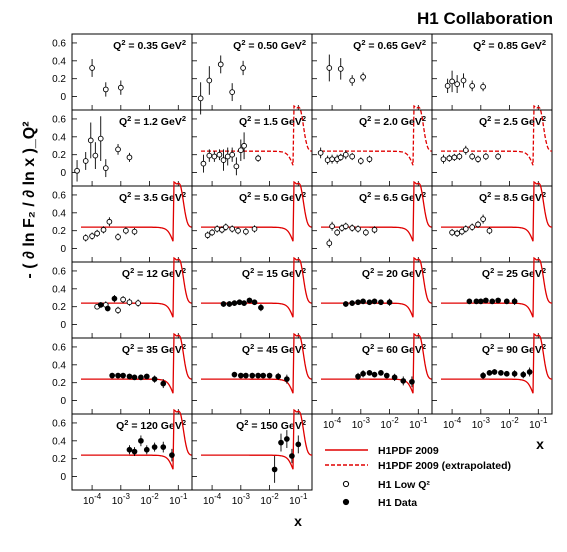 Image resolution: width=567 pixels, height=552 pixels. Describe the element at coordinates (392, 197) in the screenshot. I see `panel-label: Q2 = 6.5 GeV2` at that location.